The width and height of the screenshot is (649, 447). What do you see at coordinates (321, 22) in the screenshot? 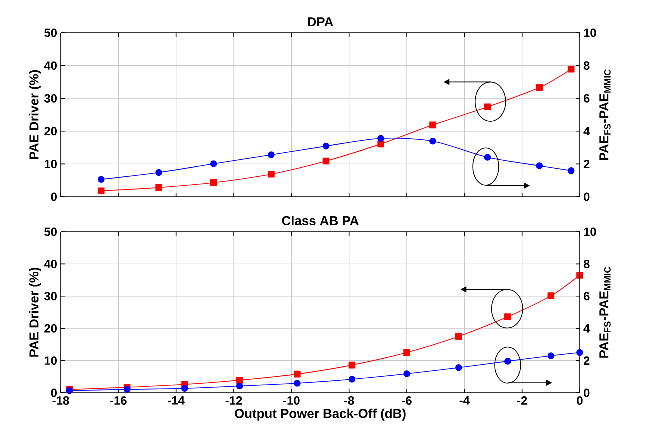
I see `chart-title: DPA` at bounding box center [321, 22].